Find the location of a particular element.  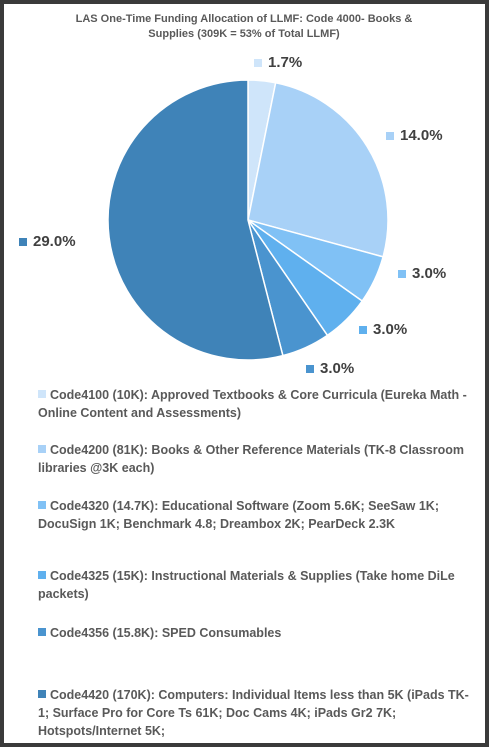

legend-label: Code4356 (15.8K): SPED Consumables is located at coordinates (166, 633).